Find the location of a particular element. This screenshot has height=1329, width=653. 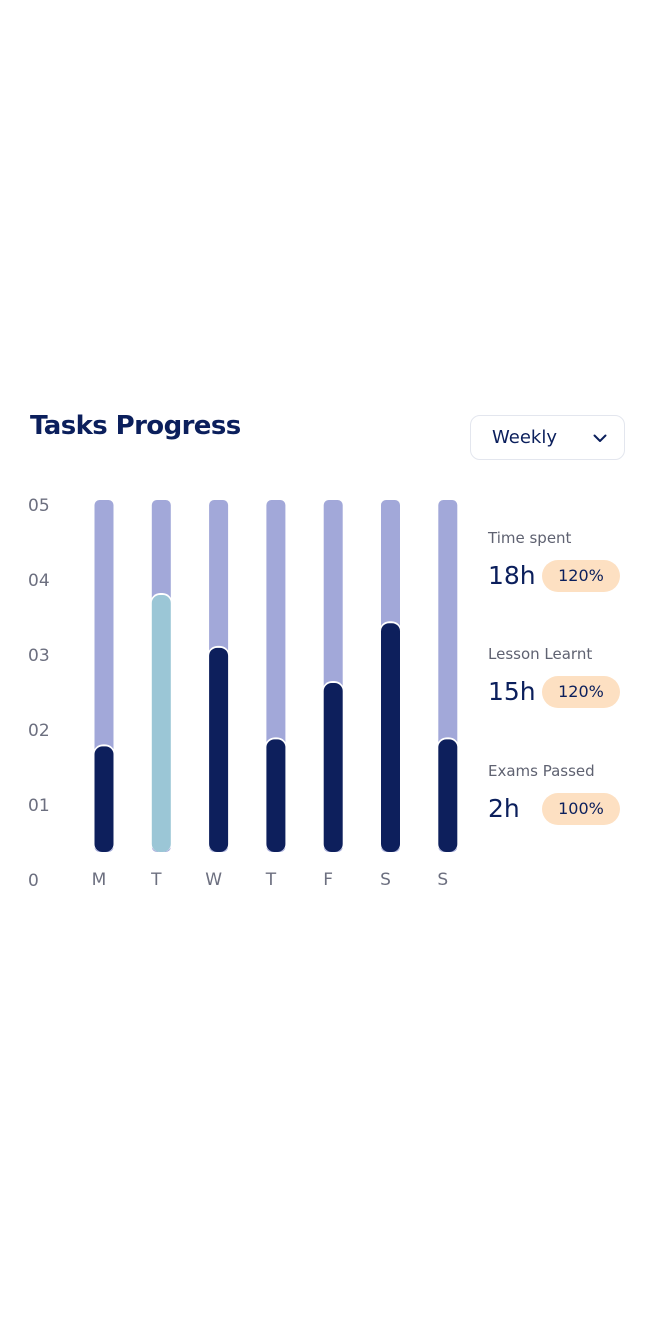

chevron-down-icon is located at coordinates (600, 438).